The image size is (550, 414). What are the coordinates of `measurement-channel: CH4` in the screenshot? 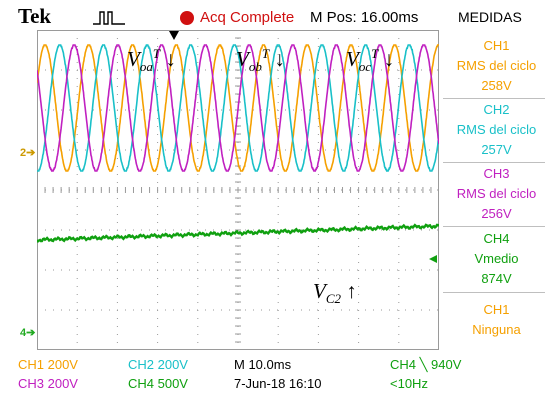 It's located at (496, 238).